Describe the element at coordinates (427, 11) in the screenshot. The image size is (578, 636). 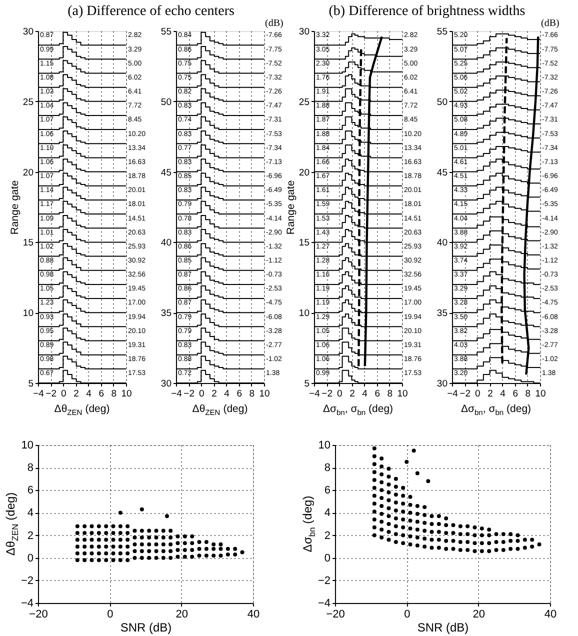
I see `chart-title: (b) Difference of brightness widths` at that location.